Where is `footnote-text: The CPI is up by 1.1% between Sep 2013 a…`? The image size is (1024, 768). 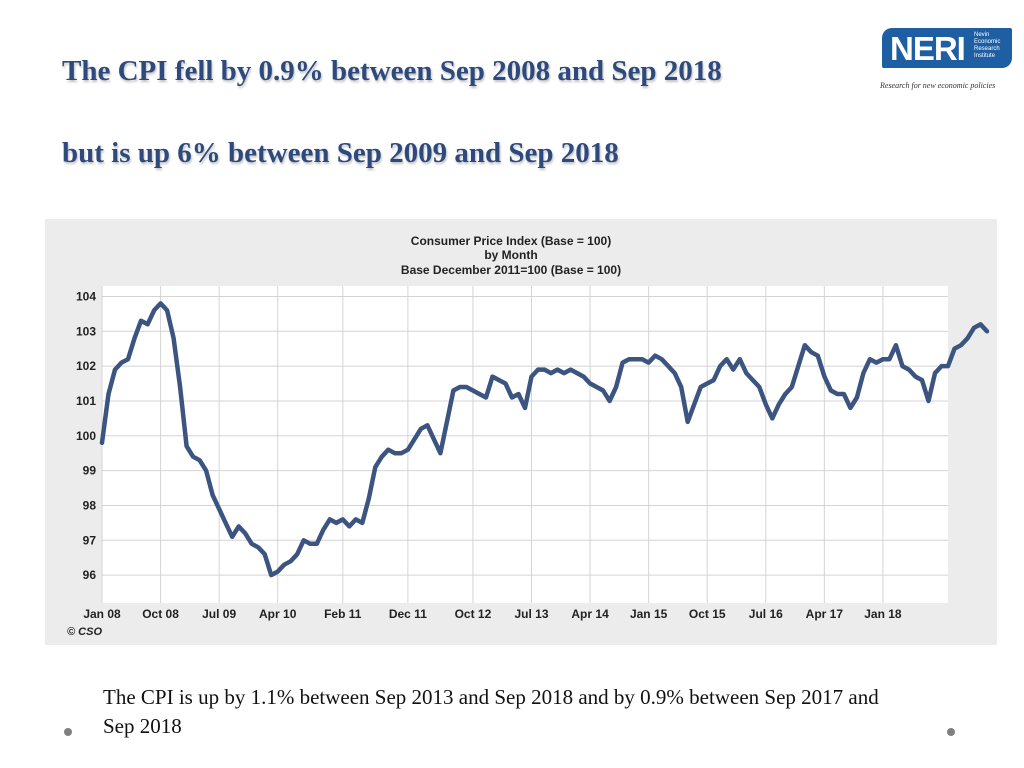 footnote-text: The CPI is up by 1.1% between Sep 2013 a… is located at coordinates (491, 711).